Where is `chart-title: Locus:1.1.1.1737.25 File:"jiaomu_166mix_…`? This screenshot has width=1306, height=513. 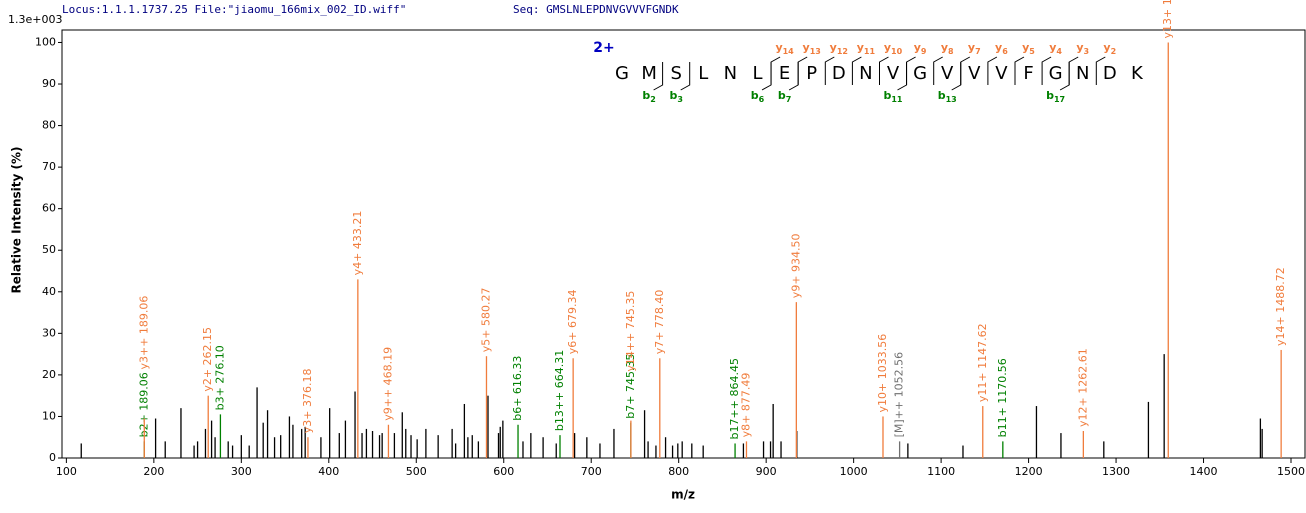 chart-title: Locus:1.1.1.1737.25 File:"jiaomu_166mix_… is located at coordinates (234, 9).